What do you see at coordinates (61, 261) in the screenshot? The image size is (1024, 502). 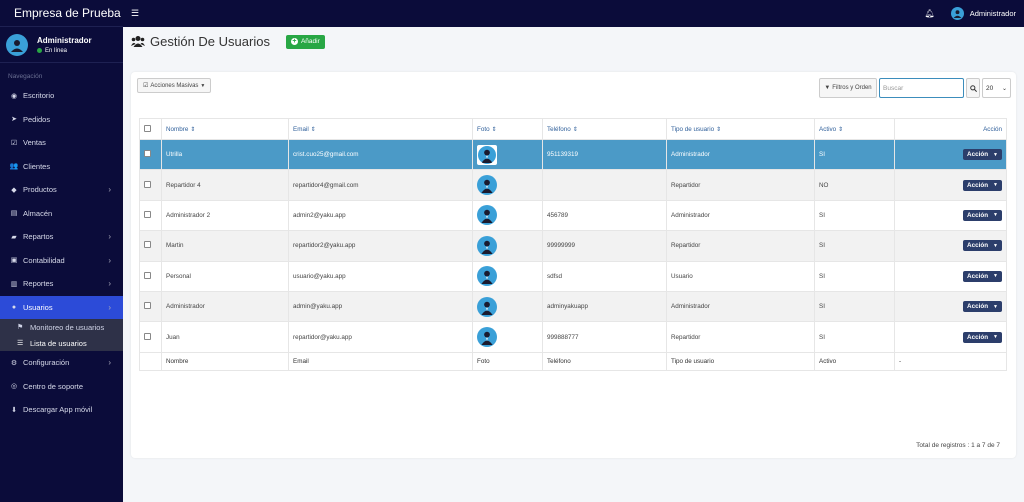 I see `sidebar-item-contabilidad: ▣ Contabilidad ›` at bounding box center [61, 261].